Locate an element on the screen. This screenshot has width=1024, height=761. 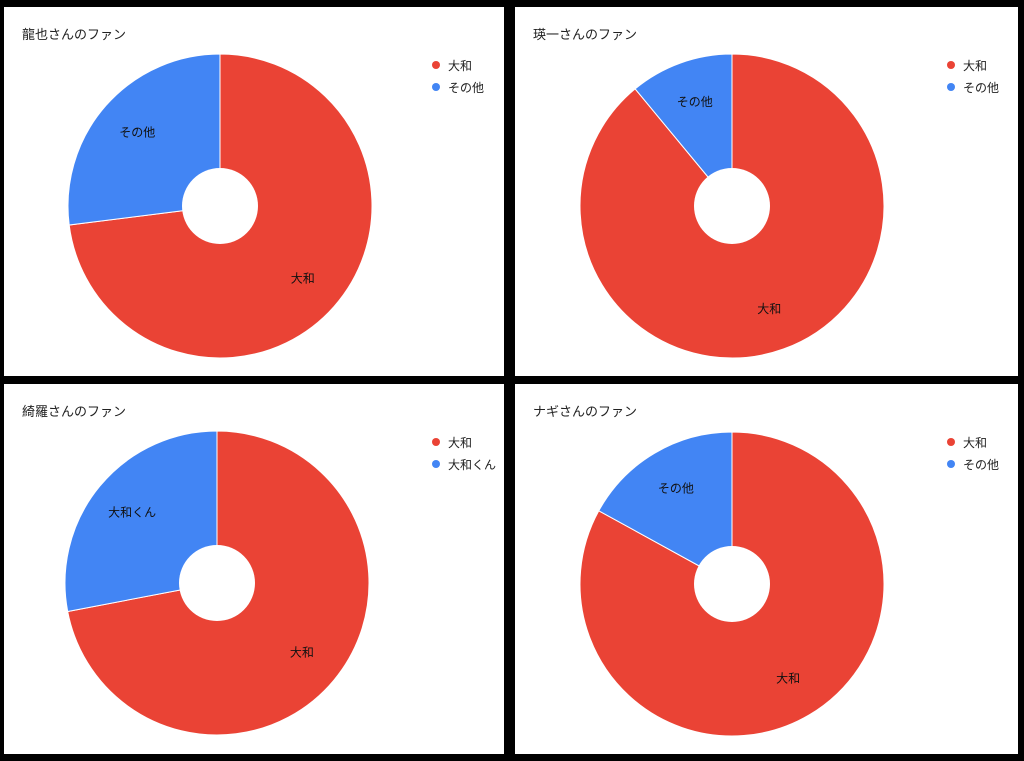
donut-chart-kira: 大和 大和くん is located at coordinates (217, 583).